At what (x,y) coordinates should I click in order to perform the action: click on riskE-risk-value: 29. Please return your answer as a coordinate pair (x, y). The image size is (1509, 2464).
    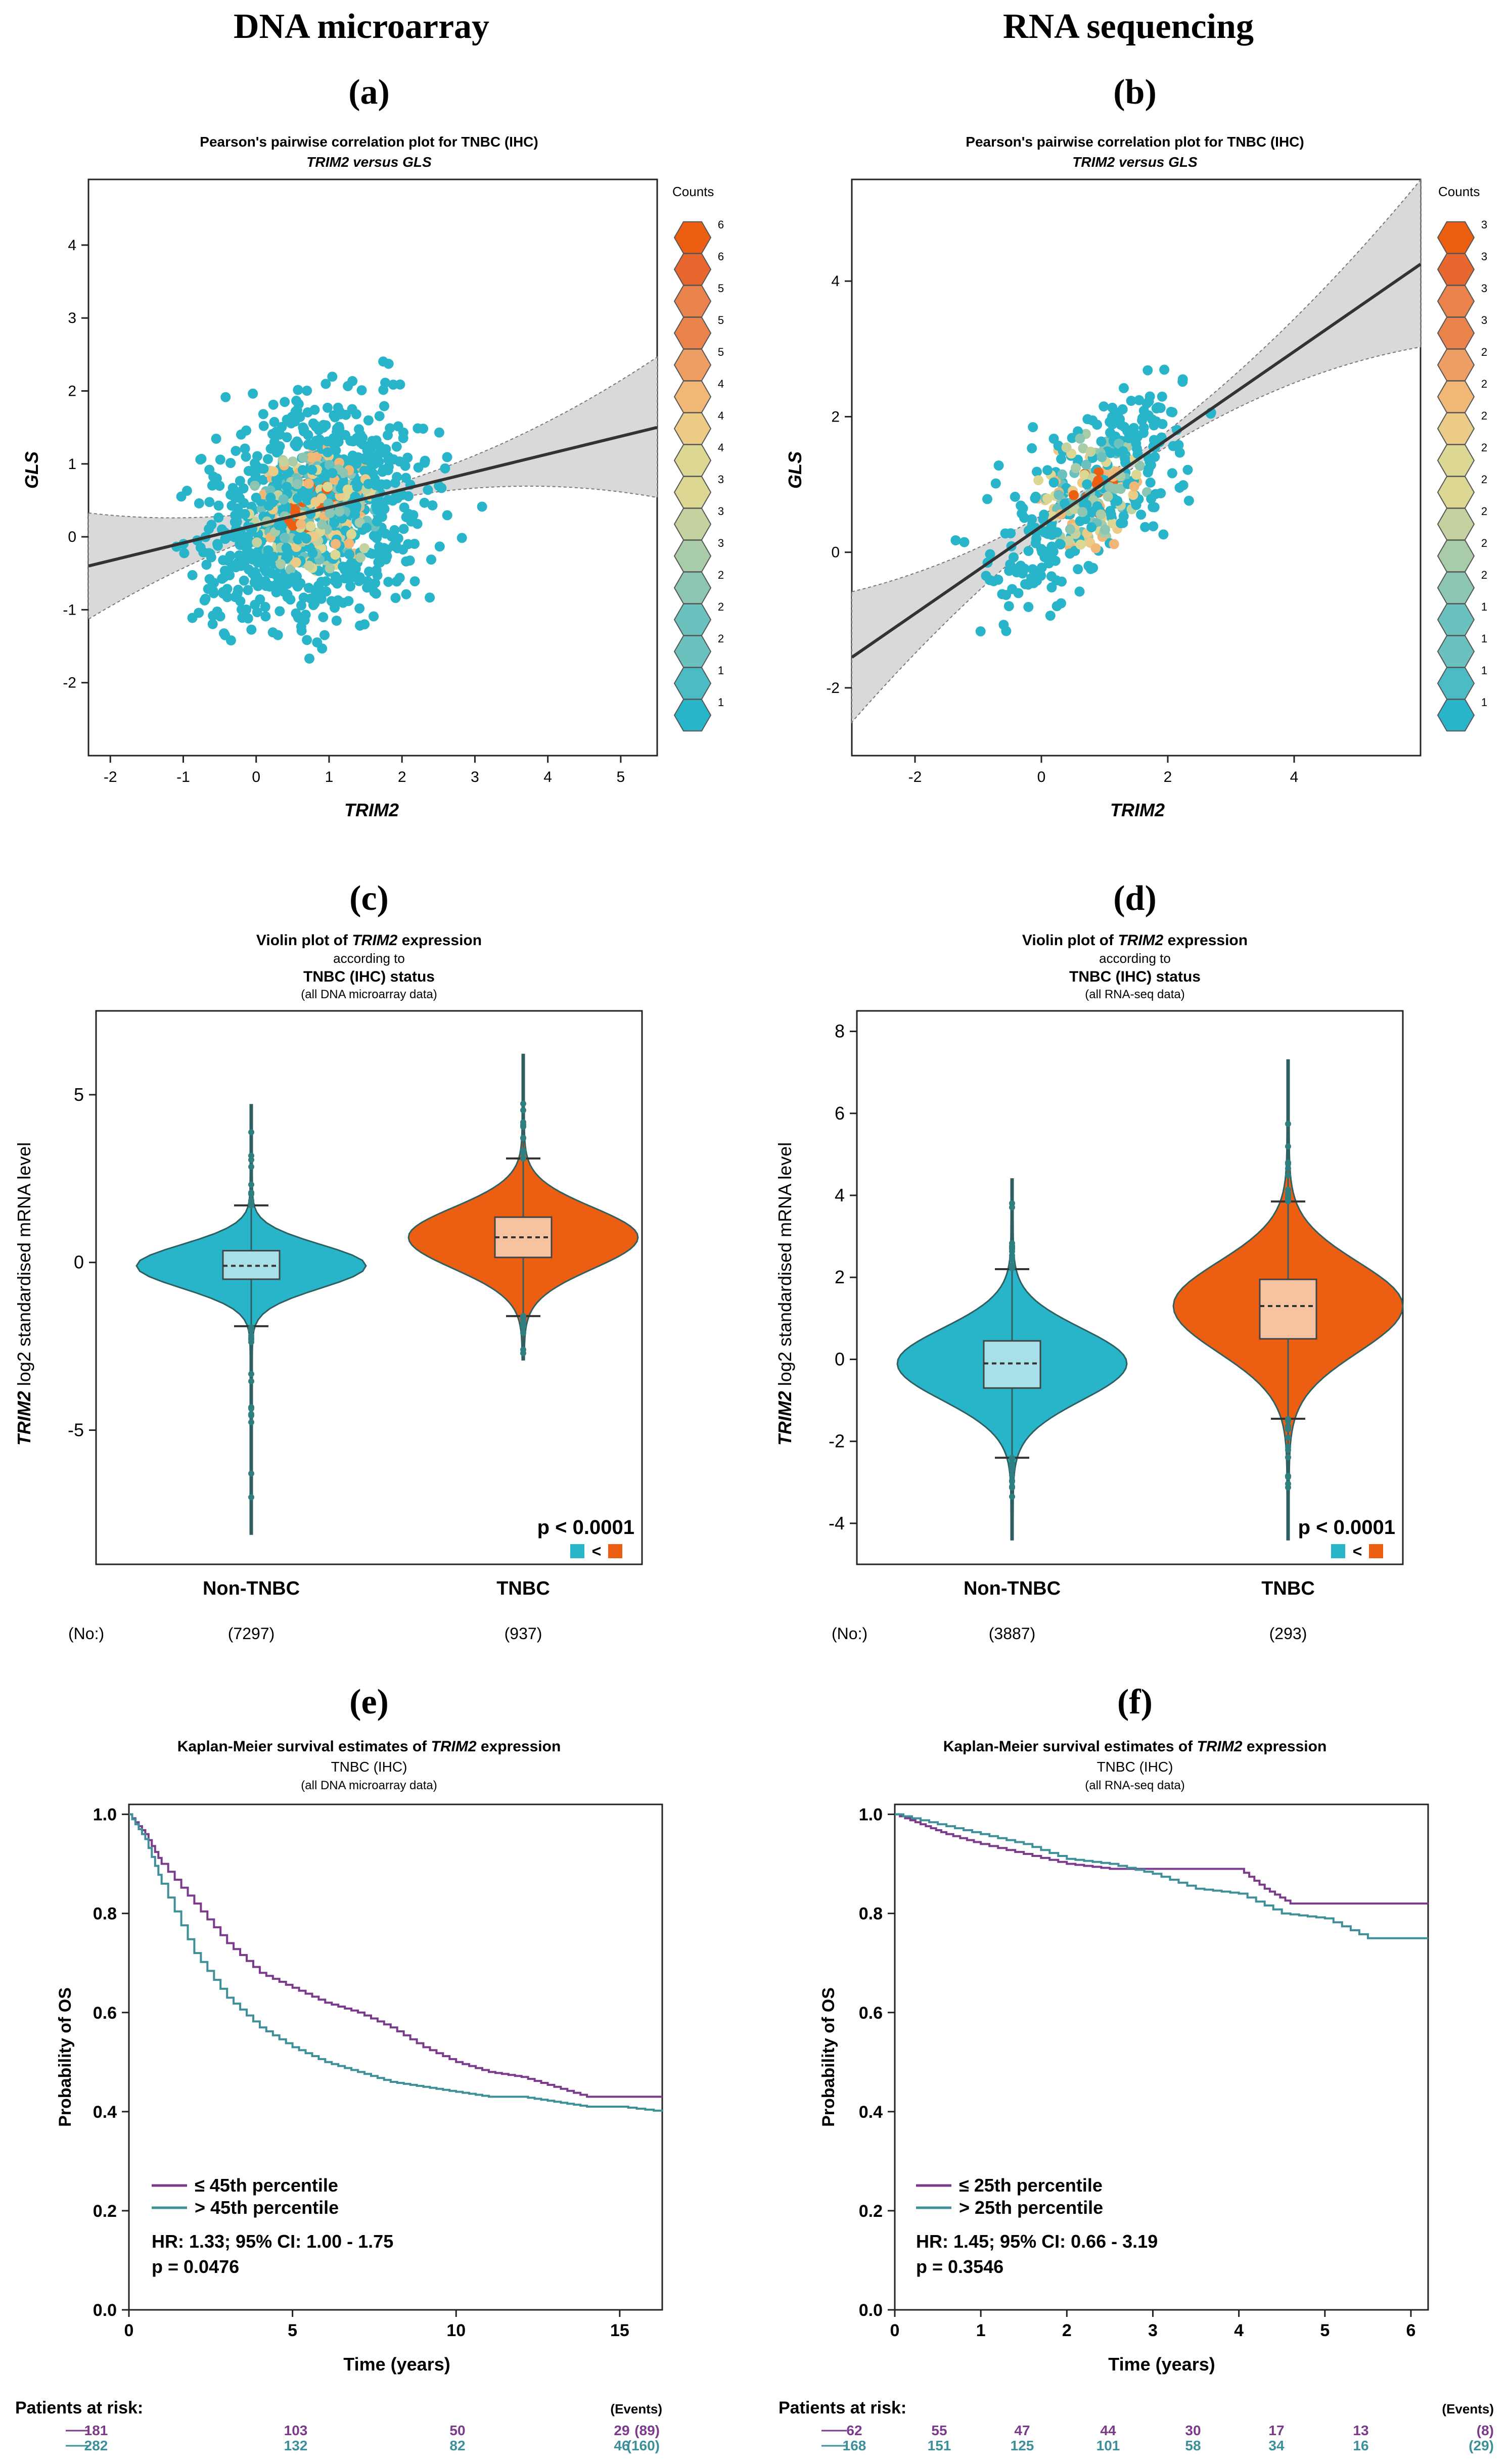
    Looking at the image, I should click on (621, 2430).